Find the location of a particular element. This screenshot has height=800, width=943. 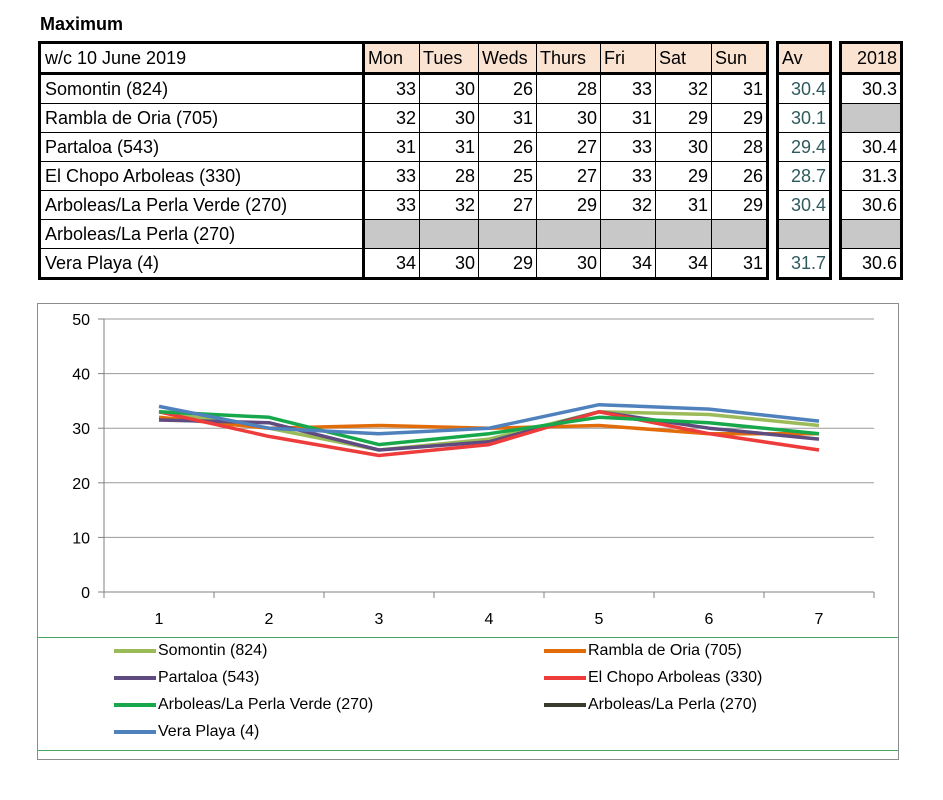

av-row: 31.7 is located at coordinates (804, 263).